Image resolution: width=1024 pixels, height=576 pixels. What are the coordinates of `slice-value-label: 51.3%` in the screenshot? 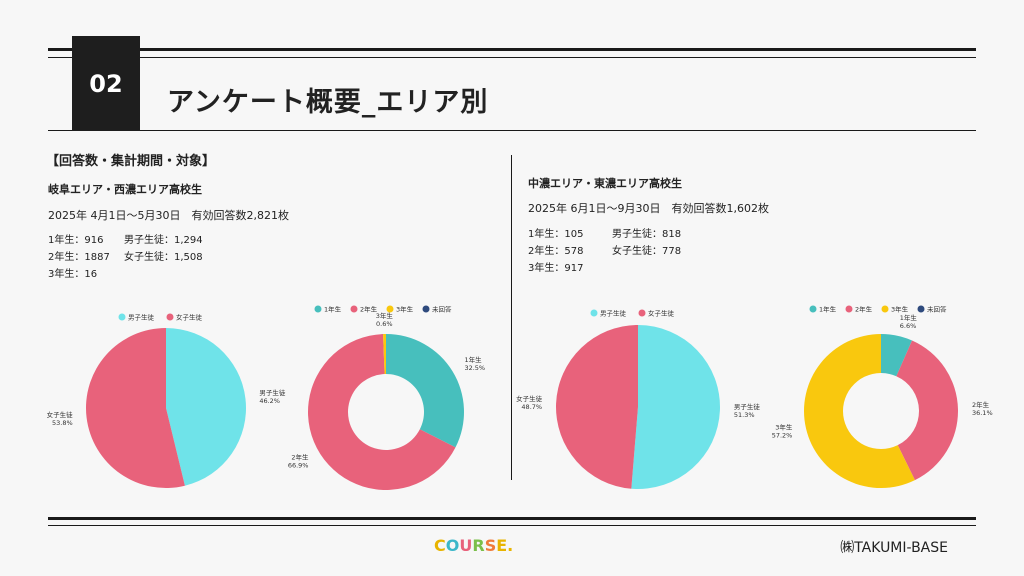 It's located at (744, 415).